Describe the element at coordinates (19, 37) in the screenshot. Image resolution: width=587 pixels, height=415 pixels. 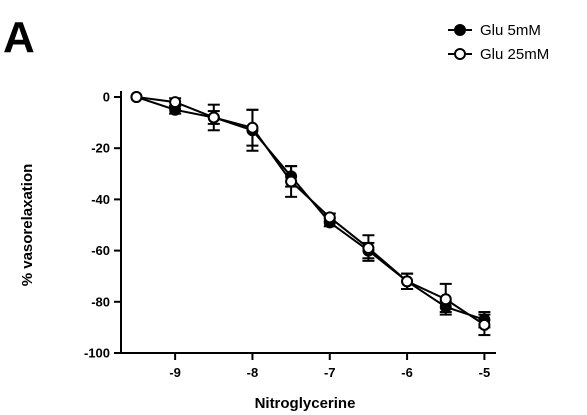
I see `panel-letter: A` at that location.